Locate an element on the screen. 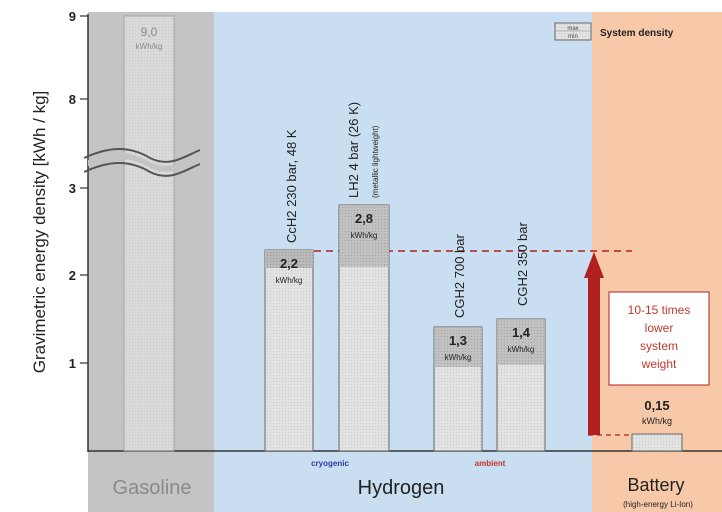 The height and width of the screenshot is (512, 722). bar-cgh2-350-value: 1,4 is located at coordinates (521, 332).